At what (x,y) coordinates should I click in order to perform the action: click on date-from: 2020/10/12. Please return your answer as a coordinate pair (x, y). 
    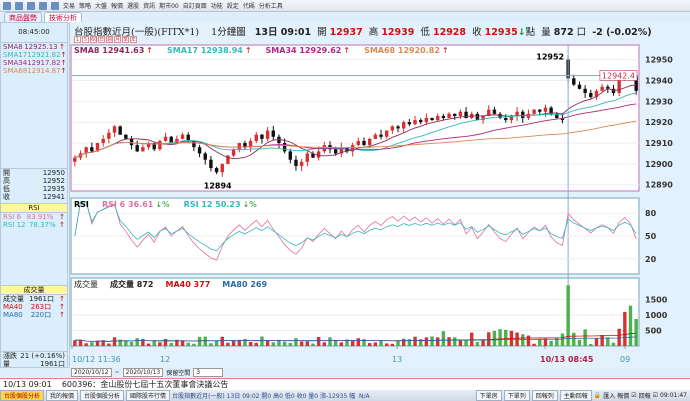
    Looking at the image, I should click on (91, 372).